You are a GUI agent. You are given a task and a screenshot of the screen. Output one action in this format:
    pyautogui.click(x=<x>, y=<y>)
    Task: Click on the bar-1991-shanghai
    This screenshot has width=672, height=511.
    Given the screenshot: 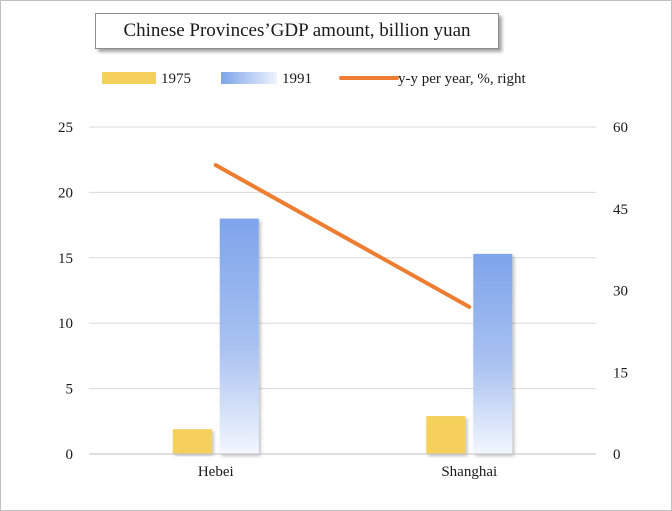 What is the action you would take?
    pyautogui.click(x=493, y=353)
    